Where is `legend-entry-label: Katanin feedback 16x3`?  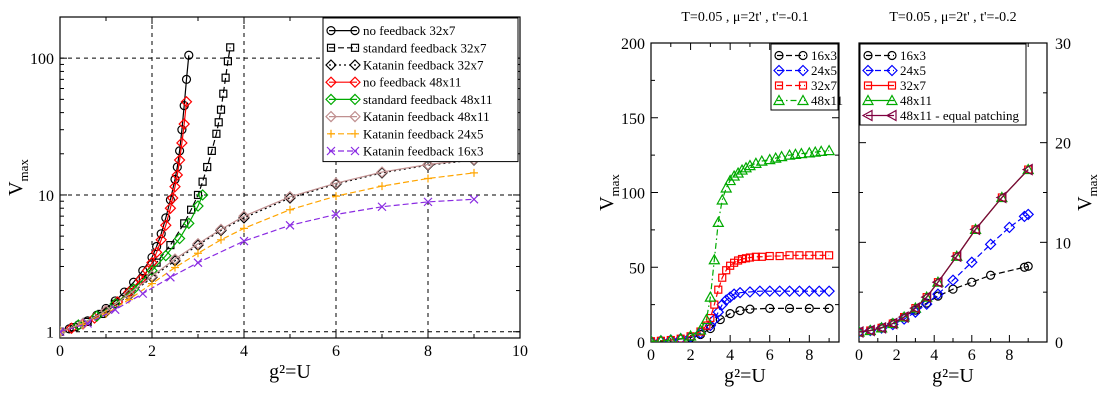
legend-entry-label: Katanin feedback 16x3 is located at coordinates (423, 151).